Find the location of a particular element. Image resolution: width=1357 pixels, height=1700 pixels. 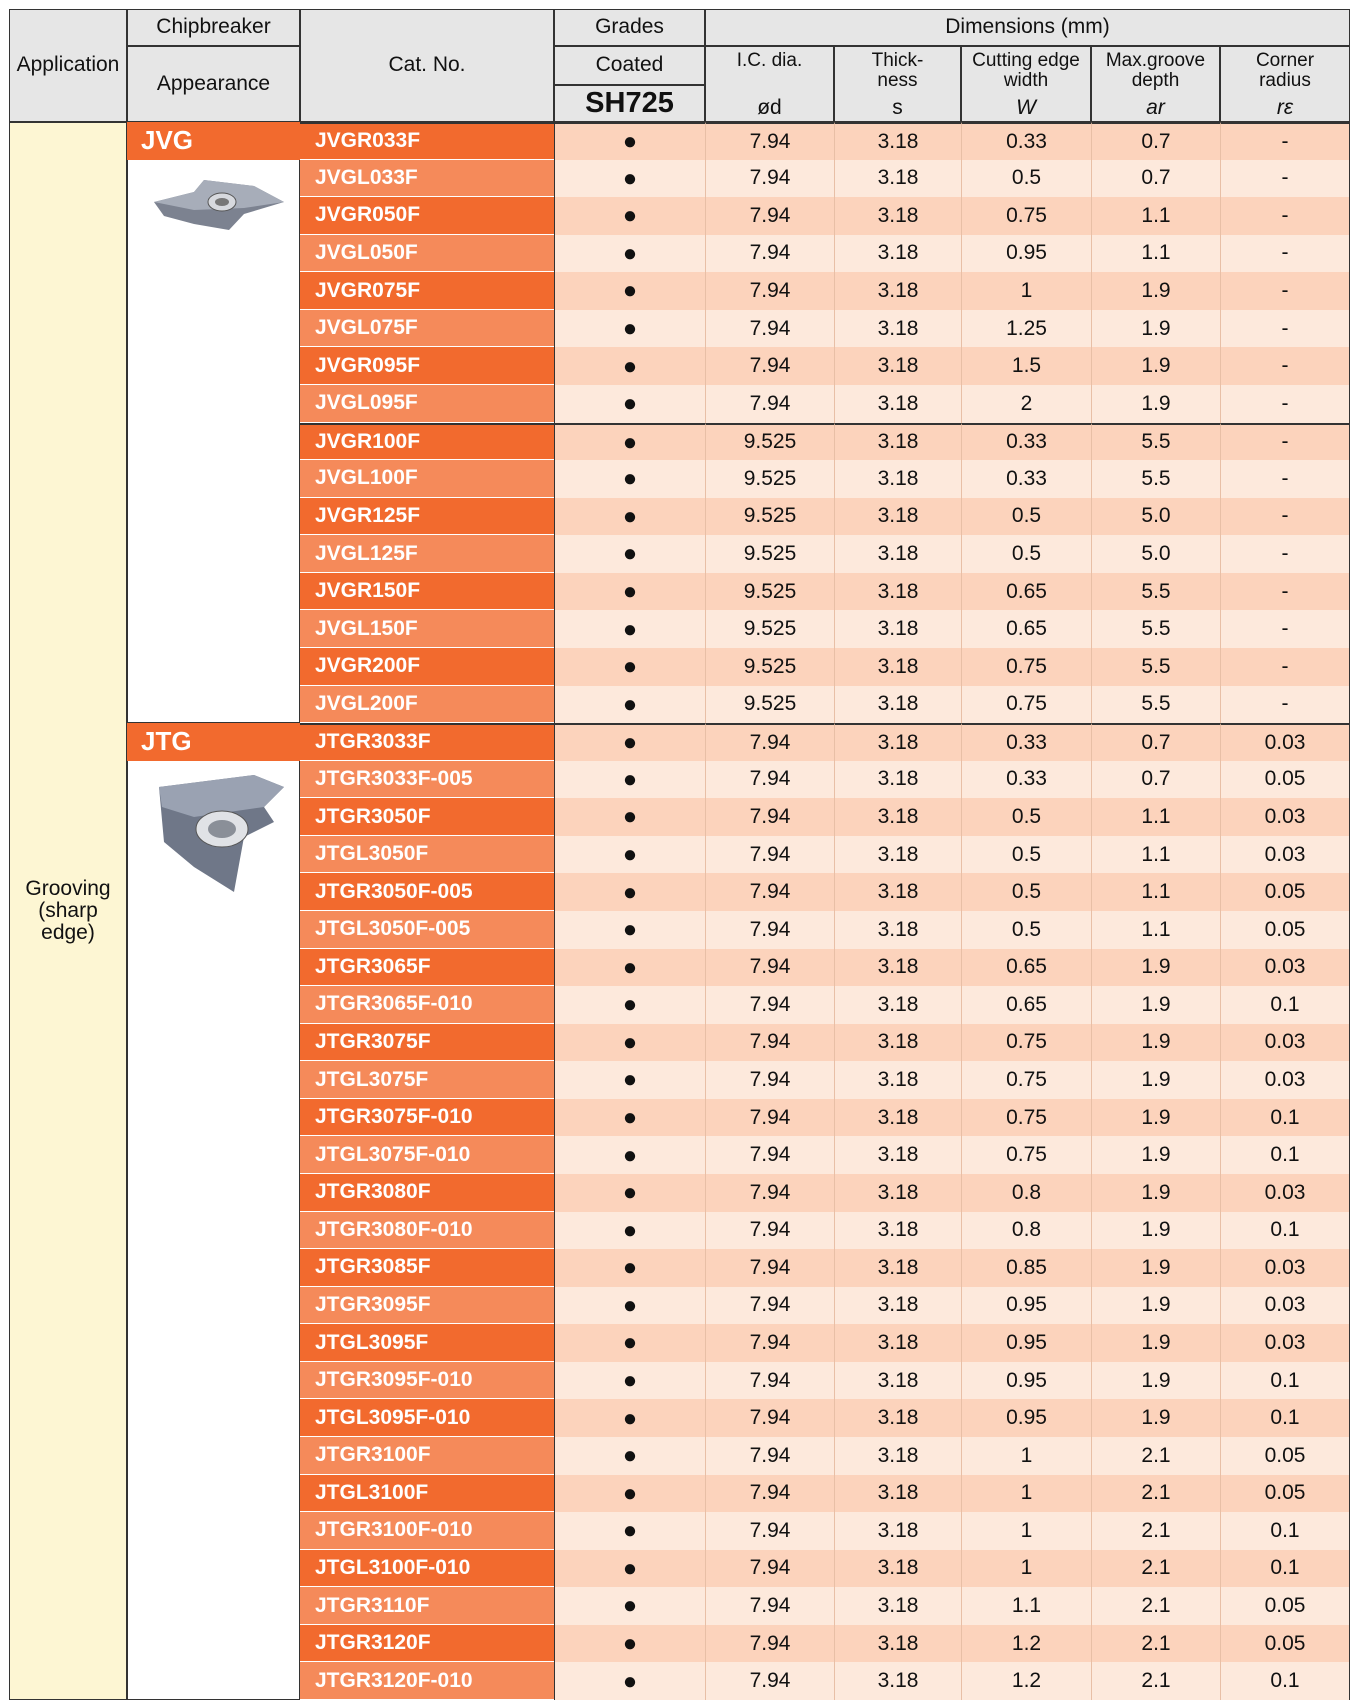

dimension: 0.7 is located at coordinates (1155, 742).